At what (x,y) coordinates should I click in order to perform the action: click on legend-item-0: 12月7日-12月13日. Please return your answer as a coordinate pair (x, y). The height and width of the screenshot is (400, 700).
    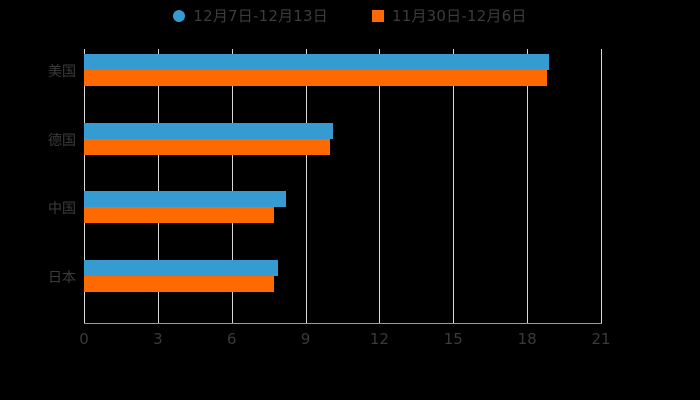
    Looking at the image, I should click on (250, 15).